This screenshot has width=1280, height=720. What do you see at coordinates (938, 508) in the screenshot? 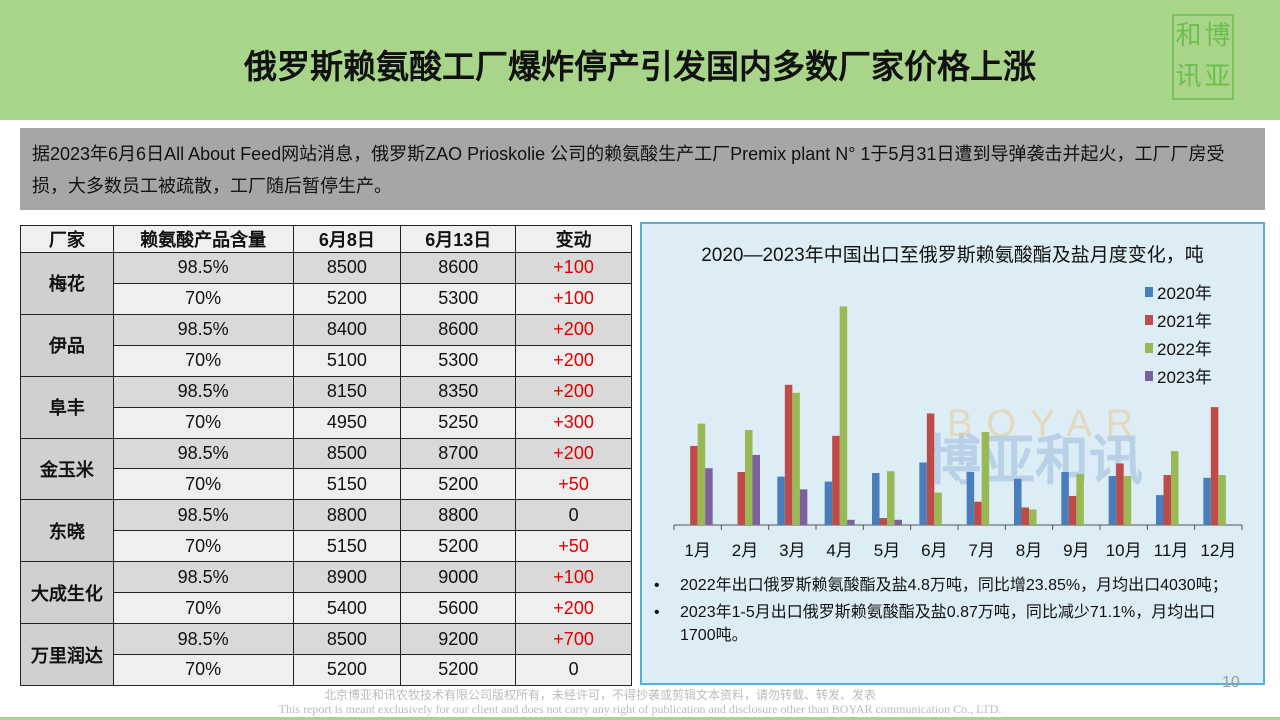
I see `bar-2022年-6月` at bounding box center [938, 508].